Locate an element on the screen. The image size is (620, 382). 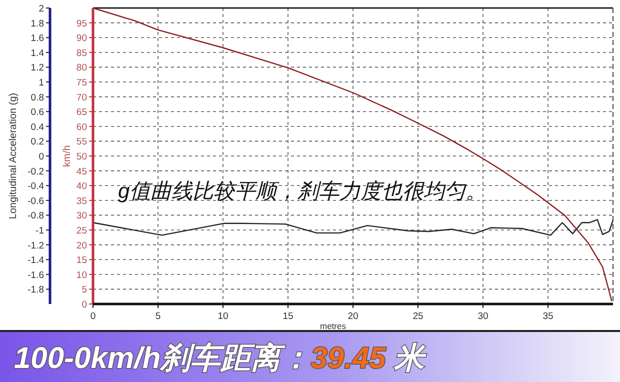
y2-tick-label: 5 is located at coordinates (84, 290).